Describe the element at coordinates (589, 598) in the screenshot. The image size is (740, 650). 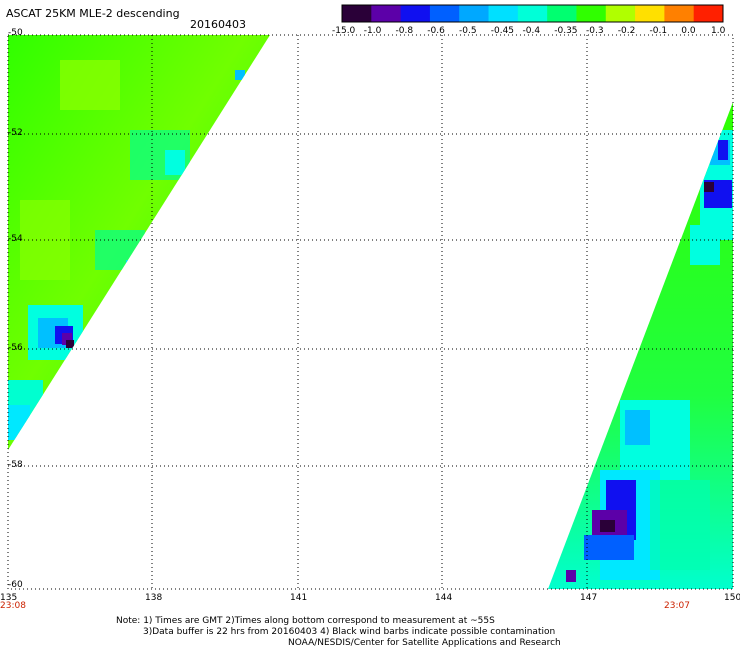
I see `lon-label-147: 147` at that location.